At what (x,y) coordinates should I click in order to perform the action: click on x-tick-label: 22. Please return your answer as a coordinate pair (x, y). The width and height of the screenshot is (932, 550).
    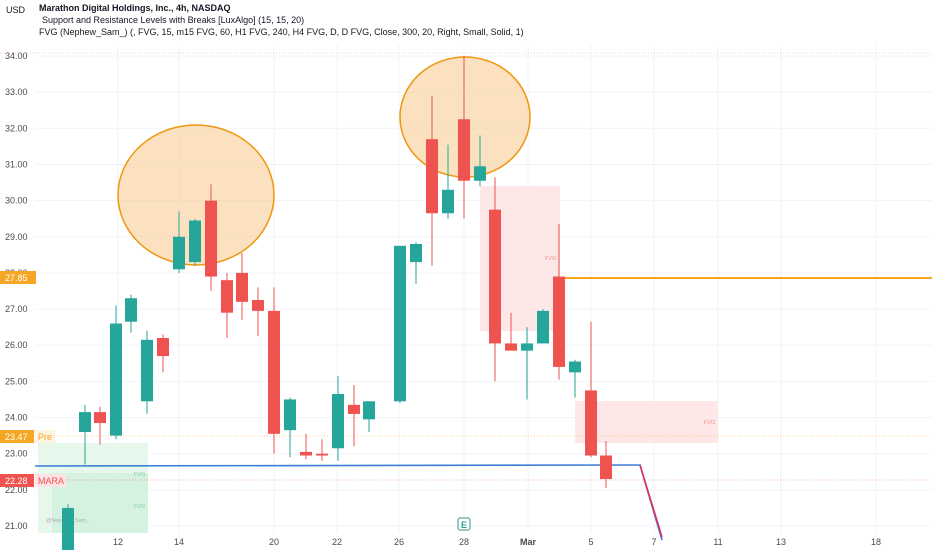
    Looking at the image, I should click on (337, 542).